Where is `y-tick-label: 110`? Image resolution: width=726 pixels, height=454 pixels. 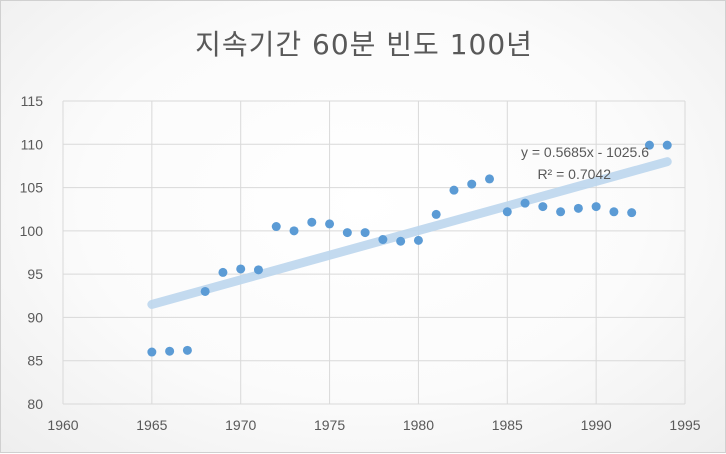
y-tick-label: 110 is located at coordinates (32, 144).